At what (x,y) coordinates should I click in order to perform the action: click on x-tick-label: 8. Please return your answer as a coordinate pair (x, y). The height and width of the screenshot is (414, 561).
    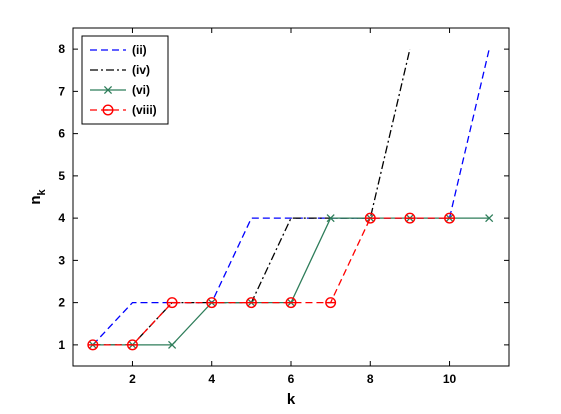
    Looking at the image, I should click on (370, 379).